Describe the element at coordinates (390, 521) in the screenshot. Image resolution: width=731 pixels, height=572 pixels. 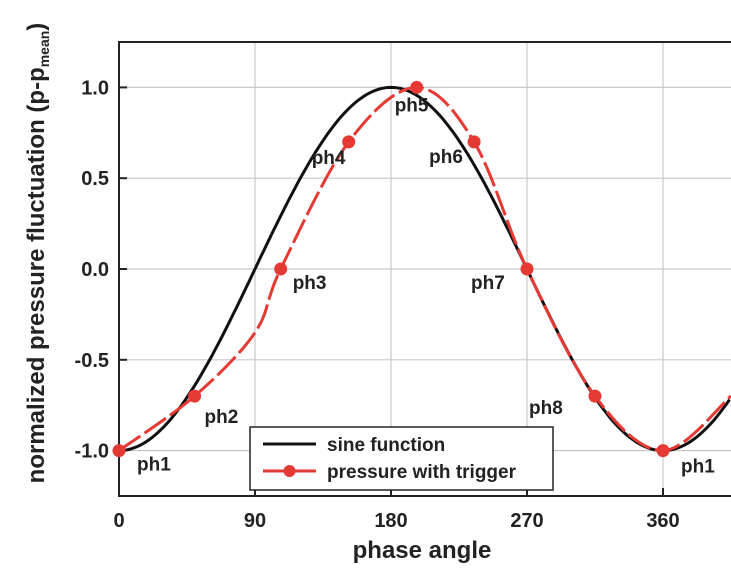
I see `x-tick-label: 180` at that location.